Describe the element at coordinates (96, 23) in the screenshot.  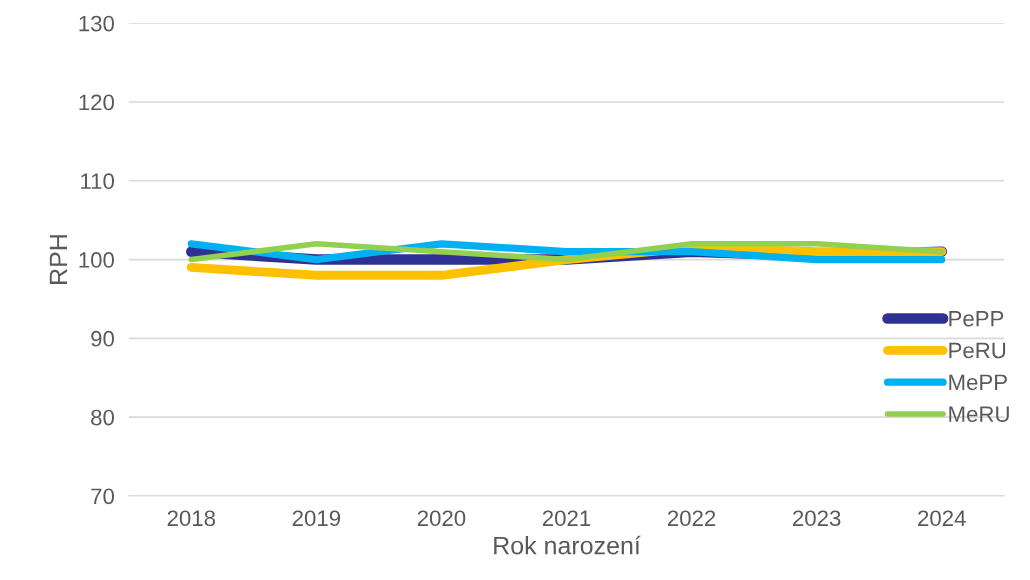
I see `y-tick-label: 130` at that location.